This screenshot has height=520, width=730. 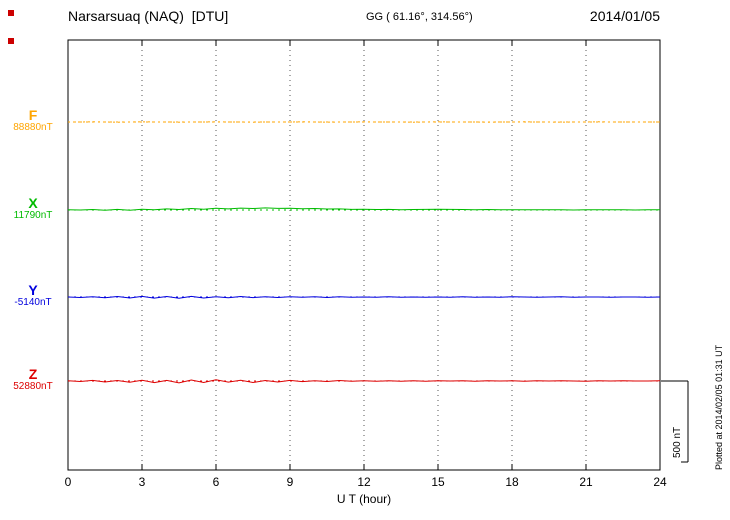 What do you see at coordinates (33, 302) in the screenshot?
I see `series-baseline-value: -5140nT` at bounding box center [33, 302].